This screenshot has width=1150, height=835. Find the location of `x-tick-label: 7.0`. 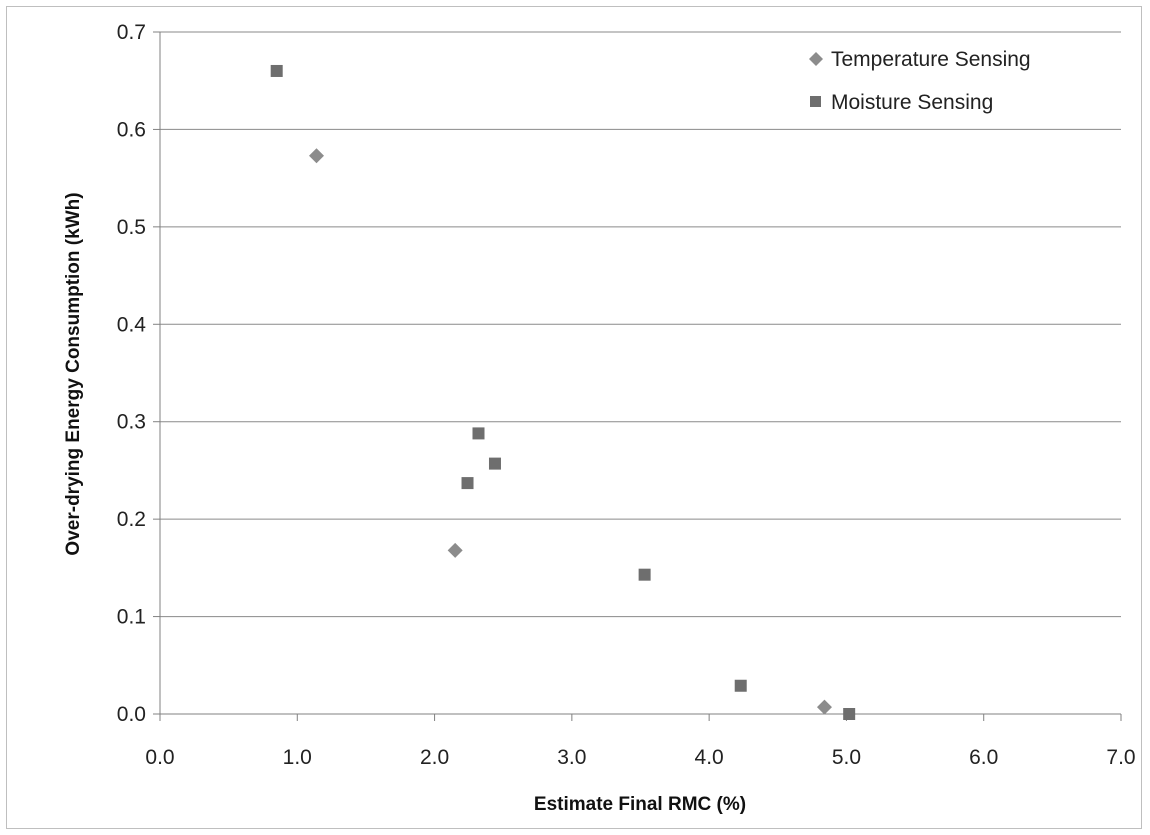

x-tick-label: 7.0 is located at coordinates (1120, 757).